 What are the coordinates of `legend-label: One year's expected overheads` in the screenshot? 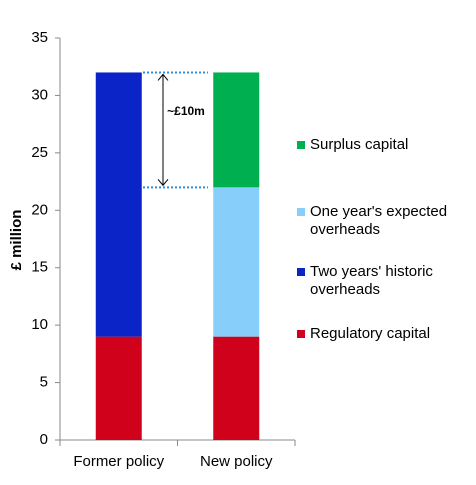 It's located at (379, 220).